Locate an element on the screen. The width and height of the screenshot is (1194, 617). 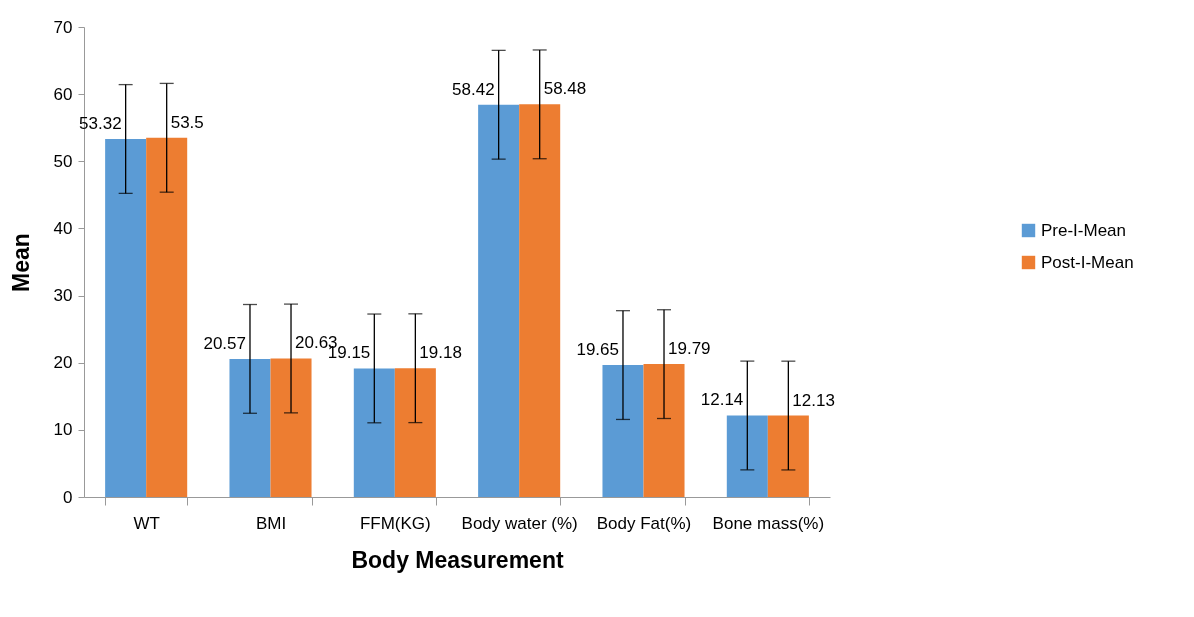
x-tick-label: Body water (%) is located at coordinates (519, 523).